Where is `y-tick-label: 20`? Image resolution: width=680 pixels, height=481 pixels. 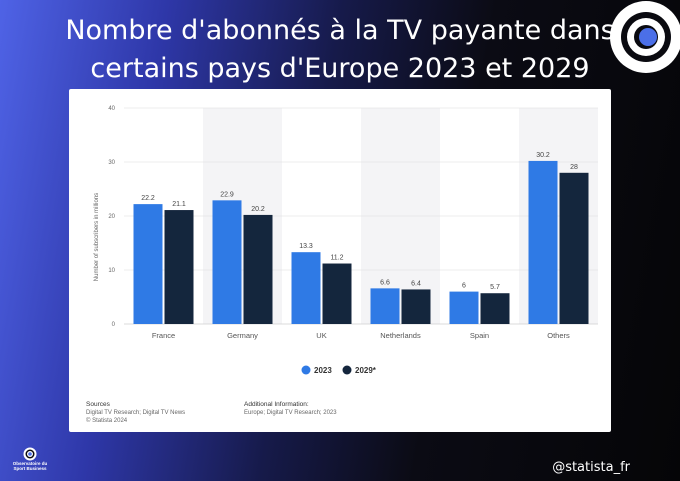 y-tick-label: 20 is located at coordinates (111, 217).